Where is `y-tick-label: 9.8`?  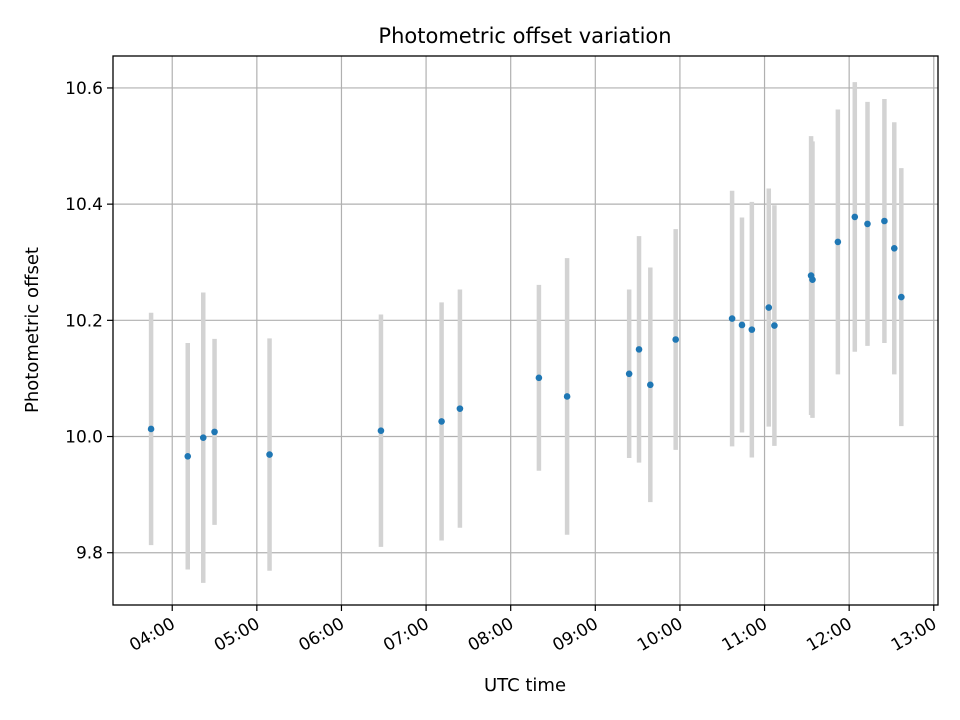
y-tick-label: 9.8 is located at coordinates (89, 554).